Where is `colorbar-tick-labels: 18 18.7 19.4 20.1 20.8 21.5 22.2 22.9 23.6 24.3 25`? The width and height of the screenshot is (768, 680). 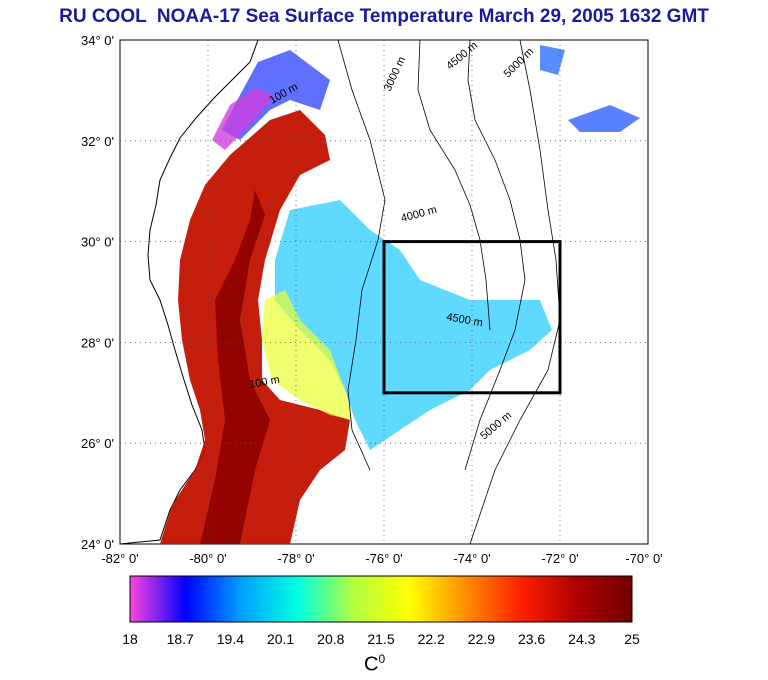 colorbar-tick-labels: 18 18.7 19.4 20.1 20.8 21.5 22.2 22.9 23.6 24.3 25 is located at coordinates (381, 639).